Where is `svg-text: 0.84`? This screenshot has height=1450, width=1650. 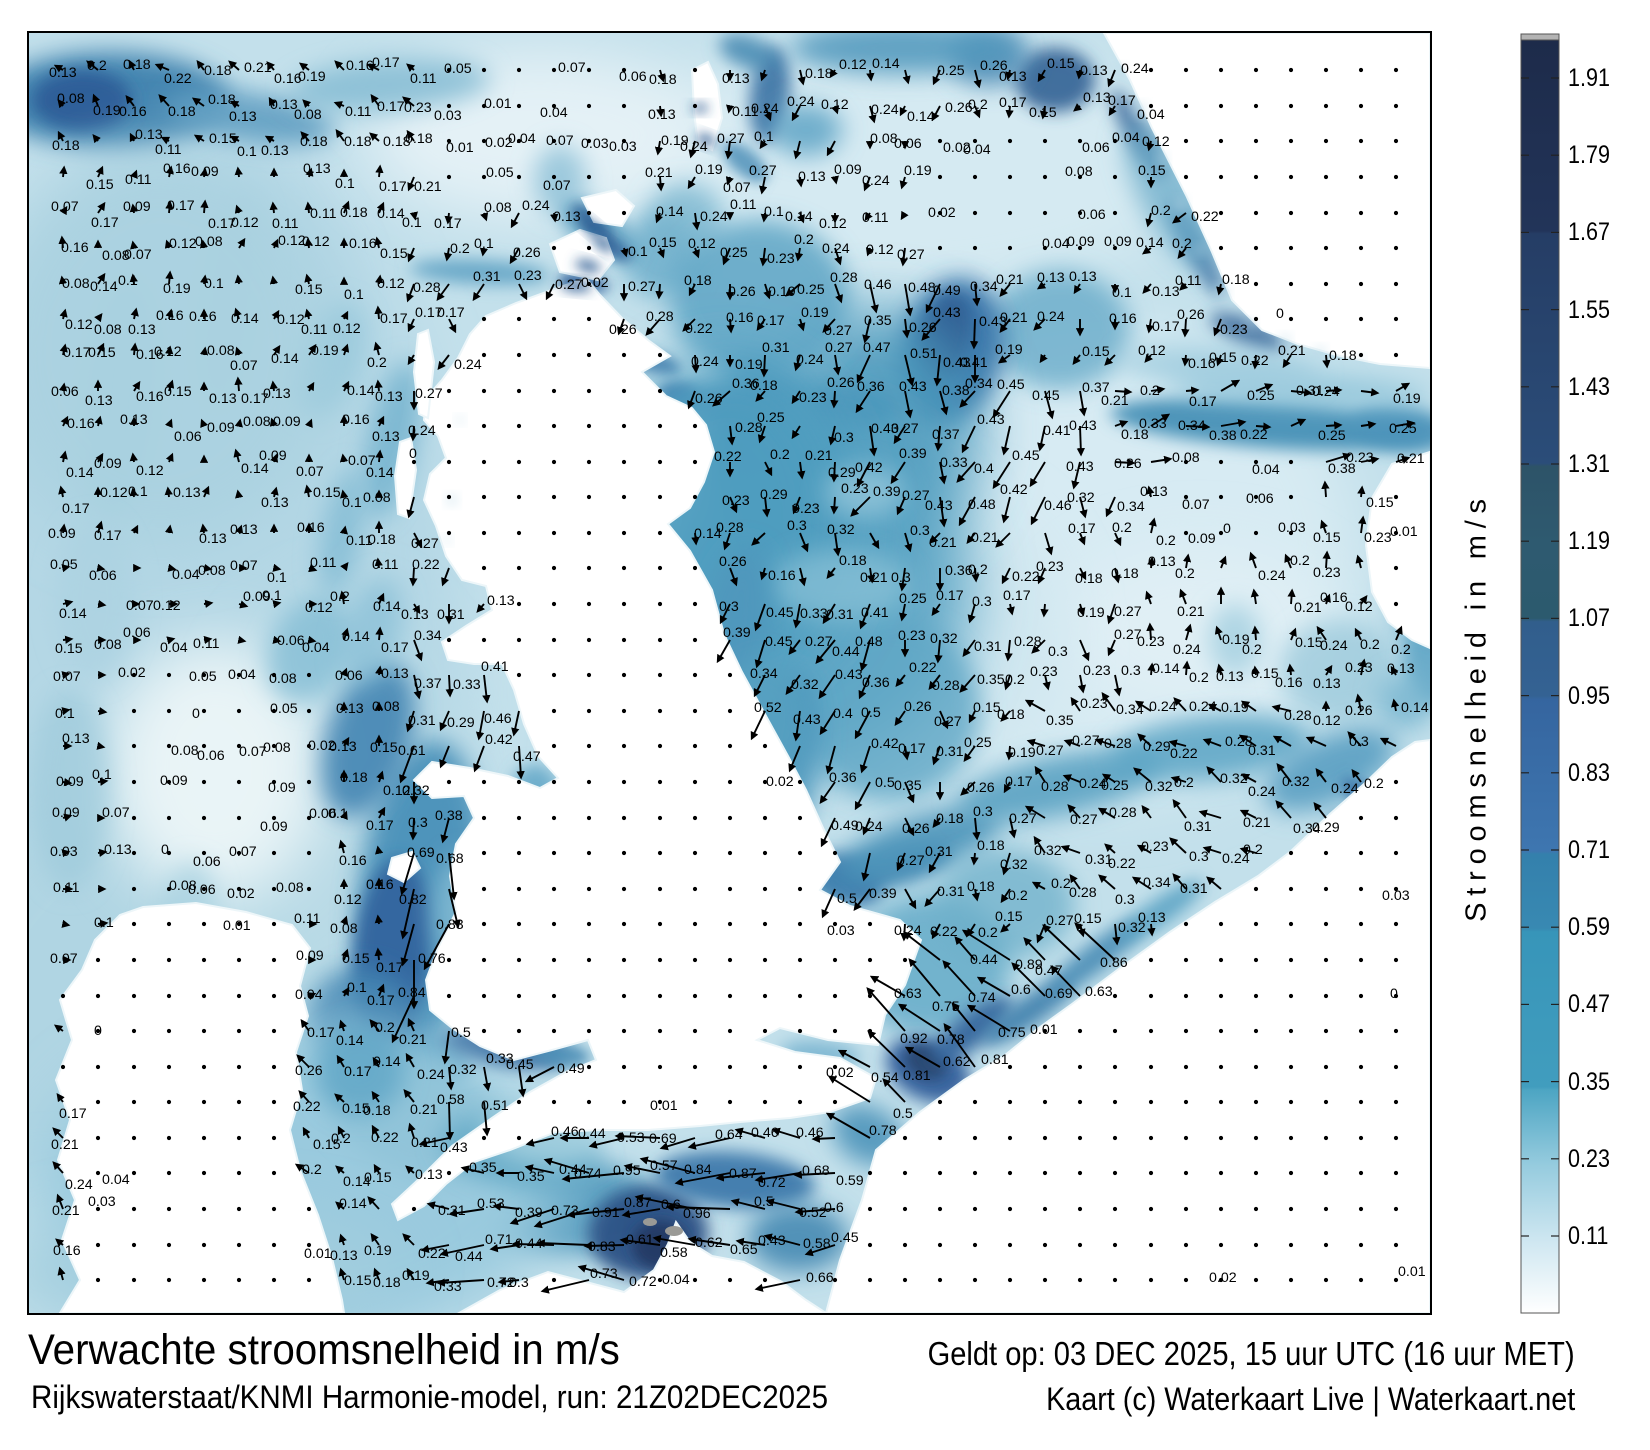
svg-text: 0.84 is located at coordinates (698, 1170).